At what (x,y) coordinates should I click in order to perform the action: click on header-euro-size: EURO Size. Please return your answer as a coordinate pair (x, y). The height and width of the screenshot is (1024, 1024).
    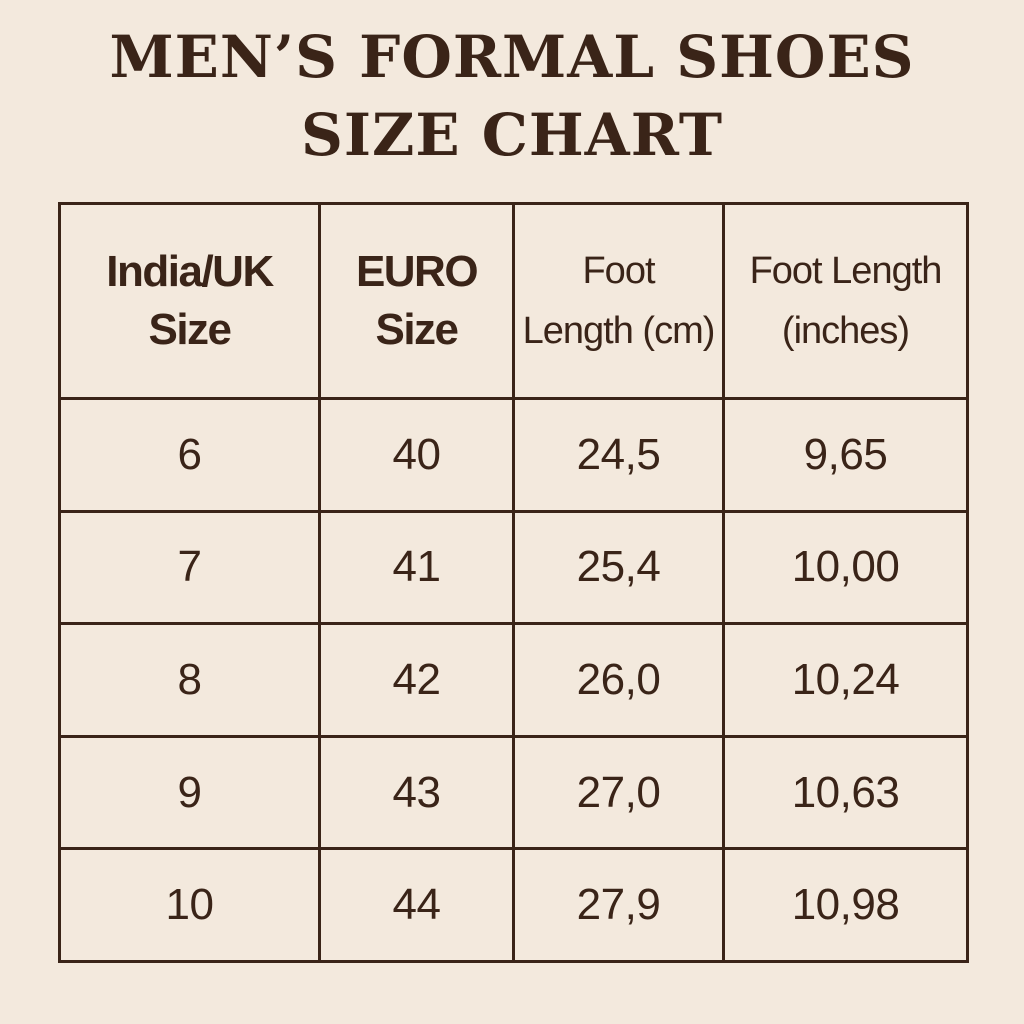
    Looking at the image, I should click on (416, 301).